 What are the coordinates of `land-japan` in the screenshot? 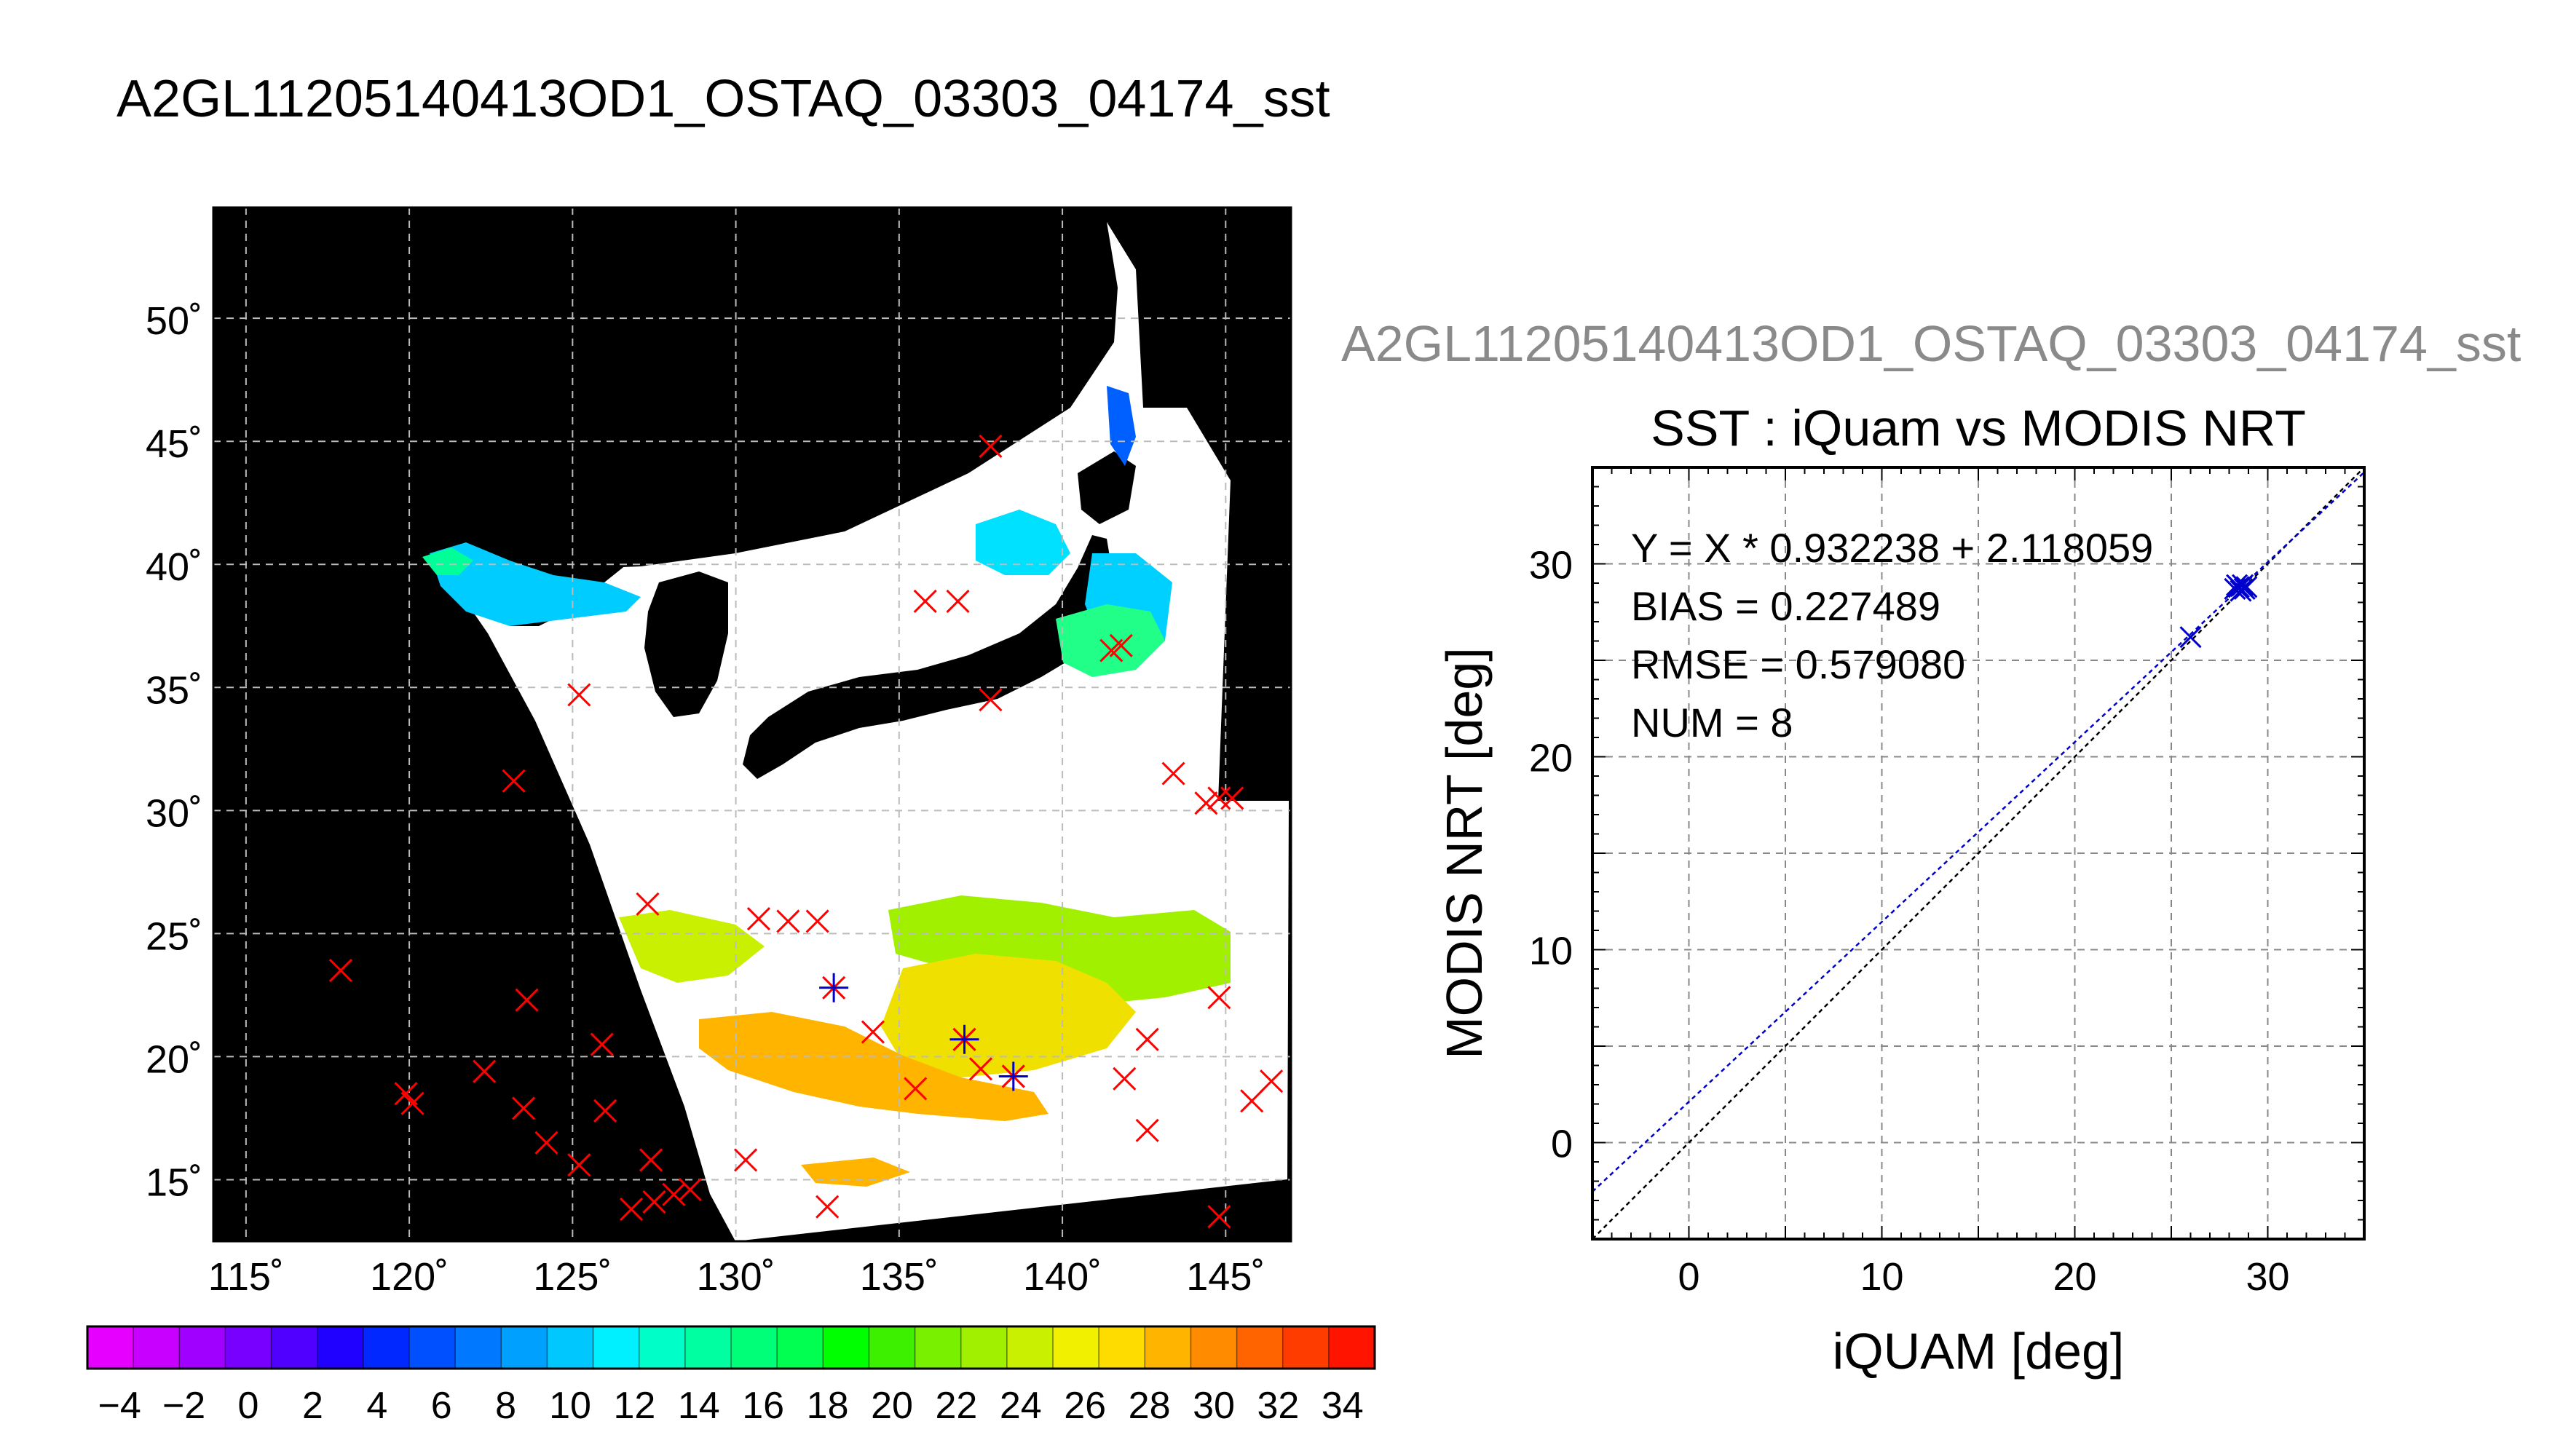 It's located at (928, 657).